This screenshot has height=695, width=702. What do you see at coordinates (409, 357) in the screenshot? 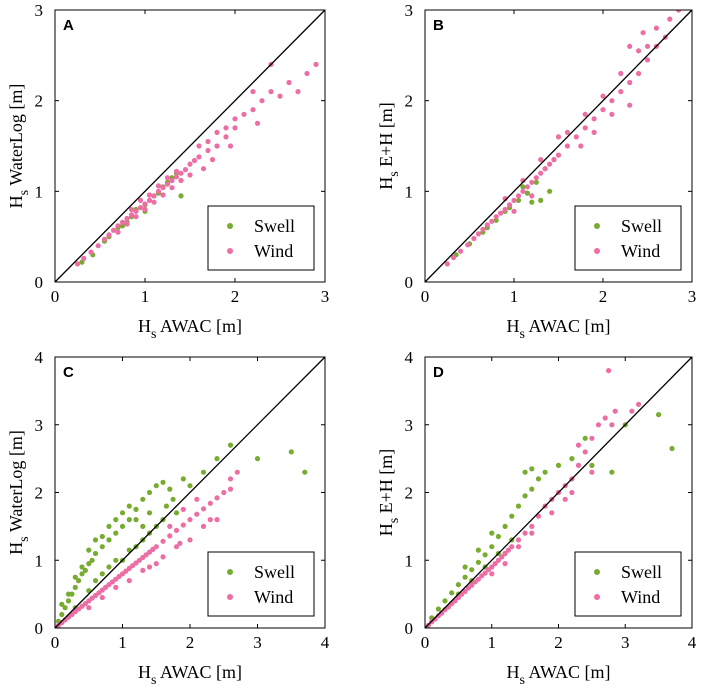
I see `y-tick-label: 4` at bounding box center [409, 357].